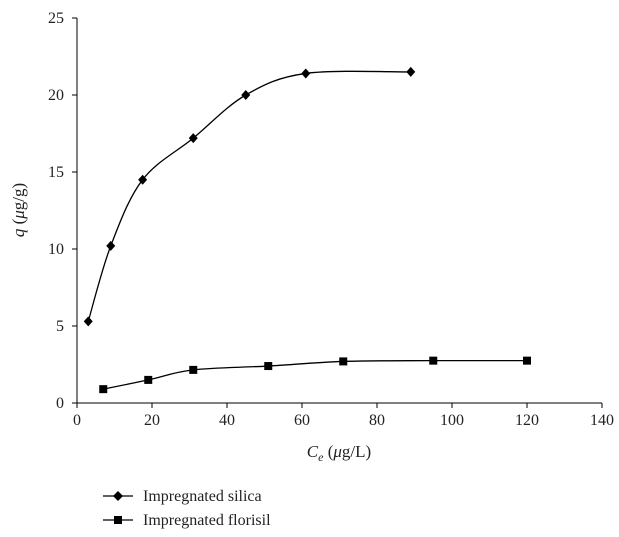 The width and height of the screenshot is (619, 537). I want to click on y-tick-label: 25, so click(56, 18).